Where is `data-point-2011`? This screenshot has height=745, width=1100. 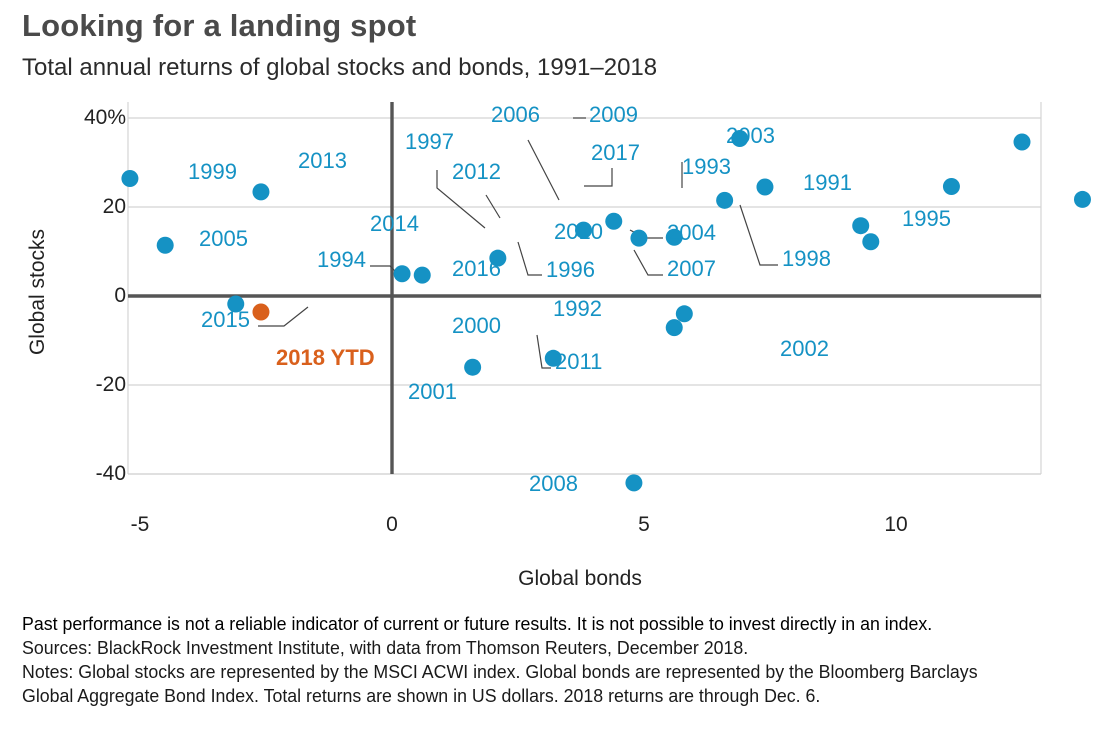 data-point-2011 is located at coordinates (674, 328).